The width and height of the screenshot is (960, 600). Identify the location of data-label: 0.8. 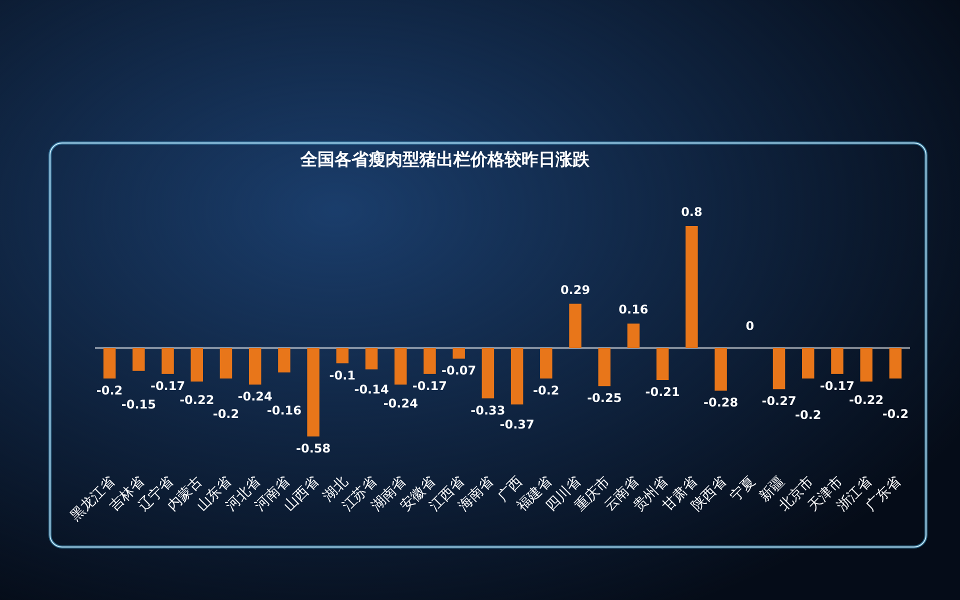
(691, 212).